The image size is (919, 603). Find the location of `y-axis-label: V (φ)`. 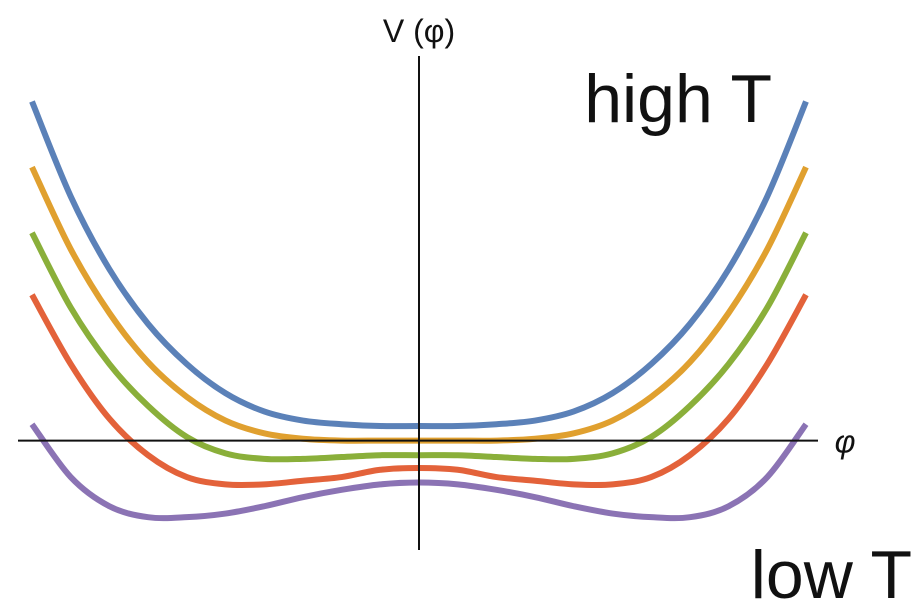

y-axis-label: V (φ) is located at coordinates (419, 31).